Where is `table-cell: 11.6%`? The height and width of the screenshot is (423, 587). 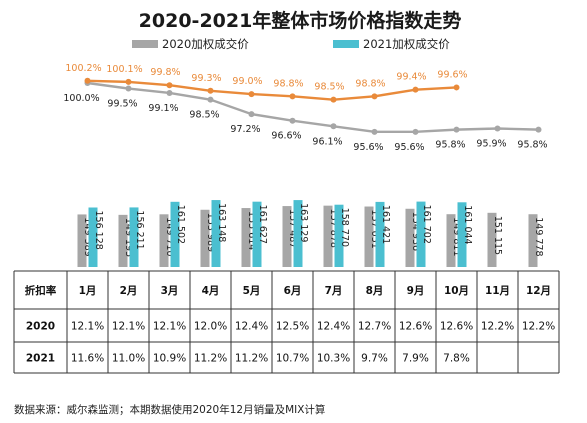 table-cell: 11.6% is located at coordinates (87, 359).